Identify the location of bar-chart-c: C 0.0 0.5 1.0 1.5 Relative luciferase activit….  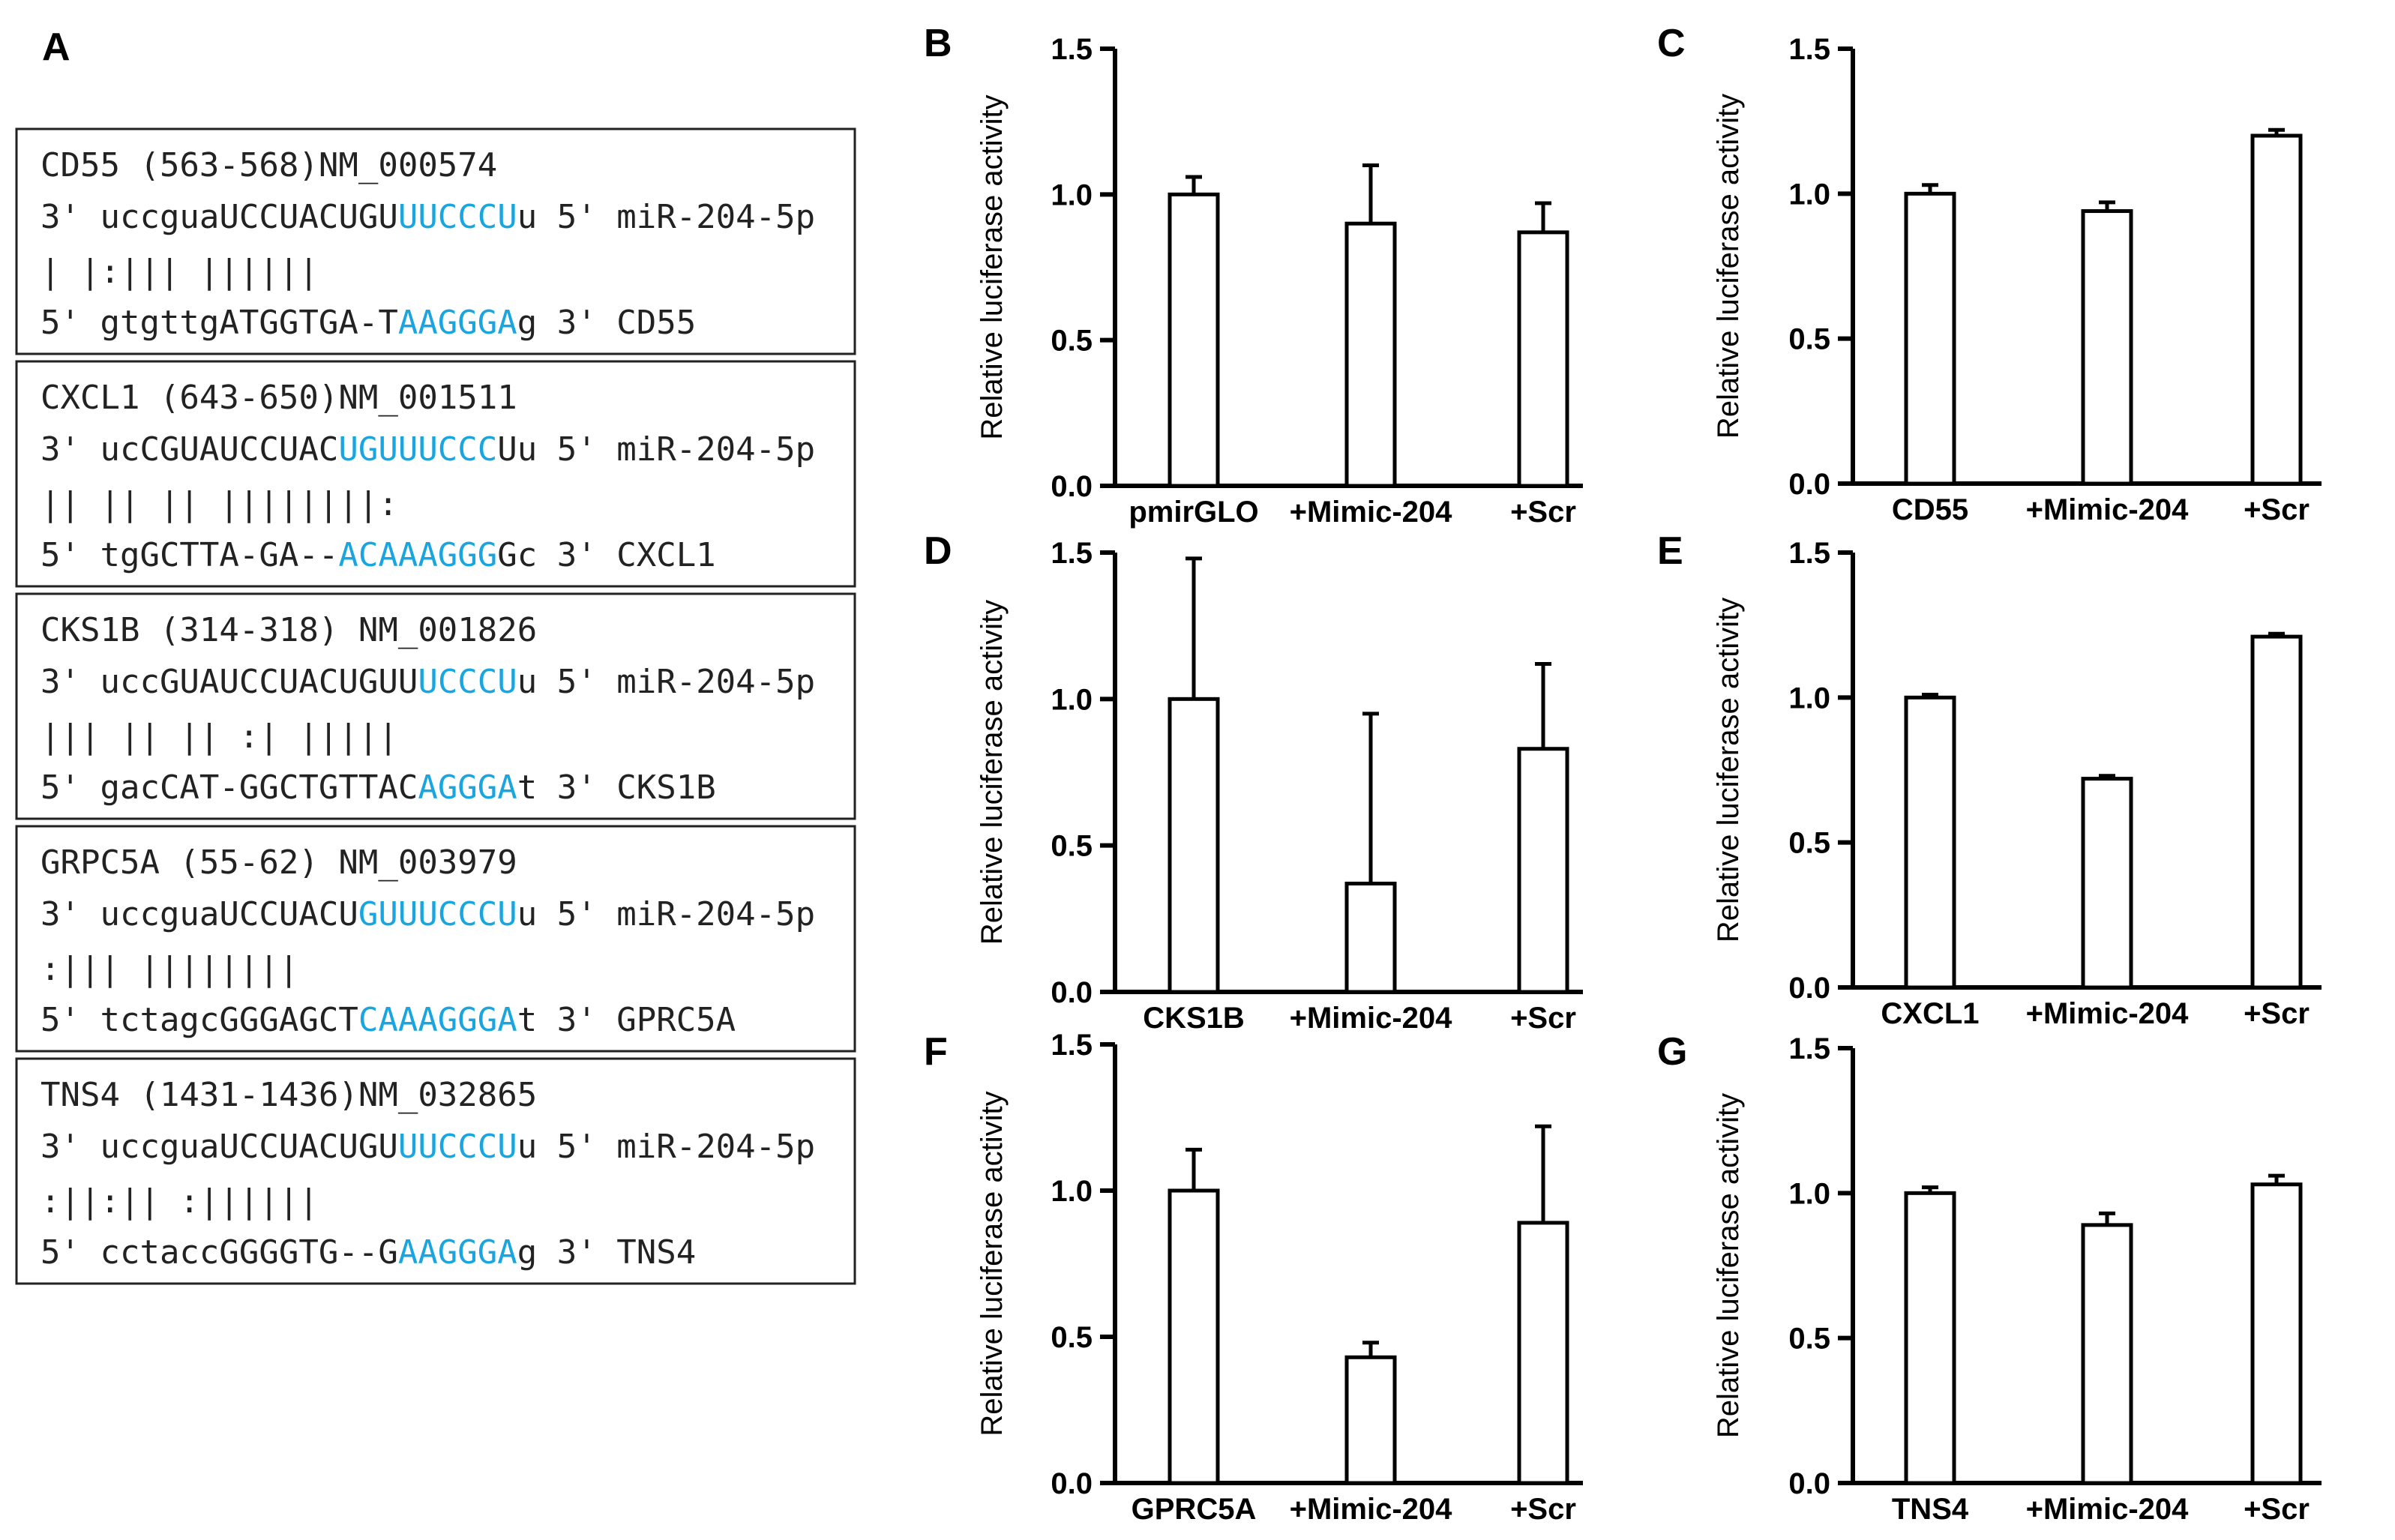
(1989, 274).